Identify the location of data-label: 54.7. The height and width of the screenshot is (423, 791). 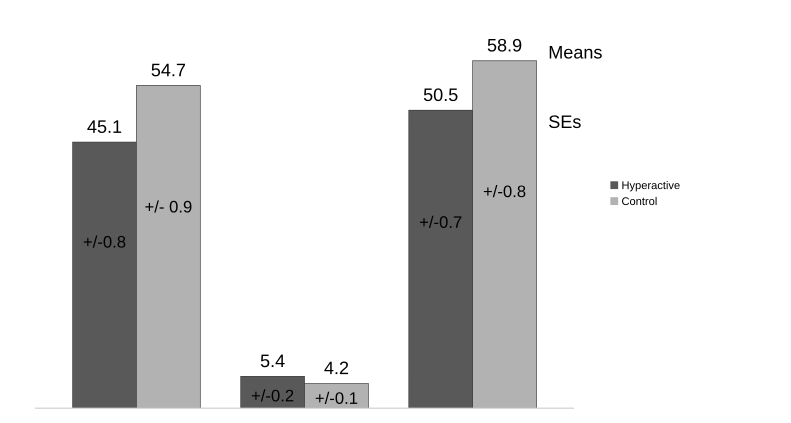
(169, 70).